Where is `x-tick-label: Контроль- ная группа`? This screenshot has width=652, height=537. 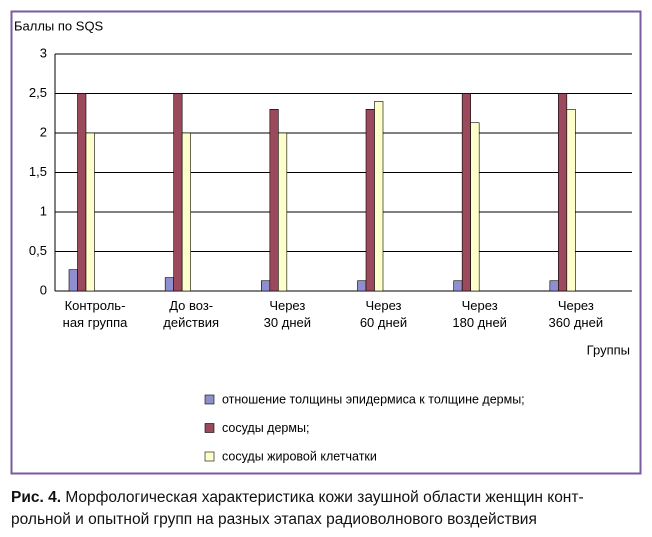 x-tick-label: Контроль- ная группа is located at coordinates (95, 314).